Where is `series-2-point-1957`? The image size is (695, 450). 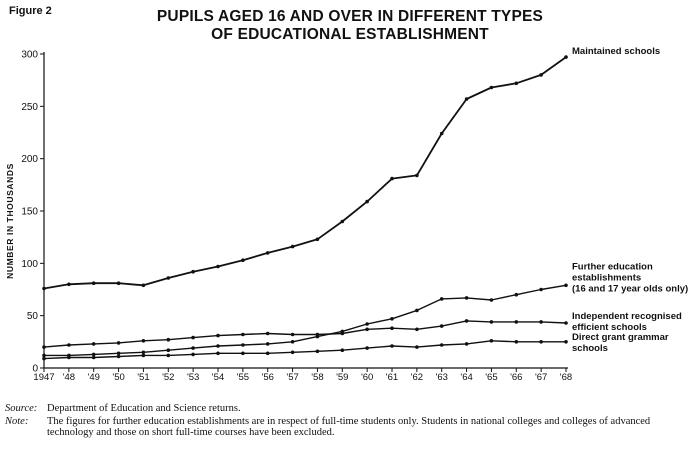
series-2-point-1957 is located at coordinates (292, 342).